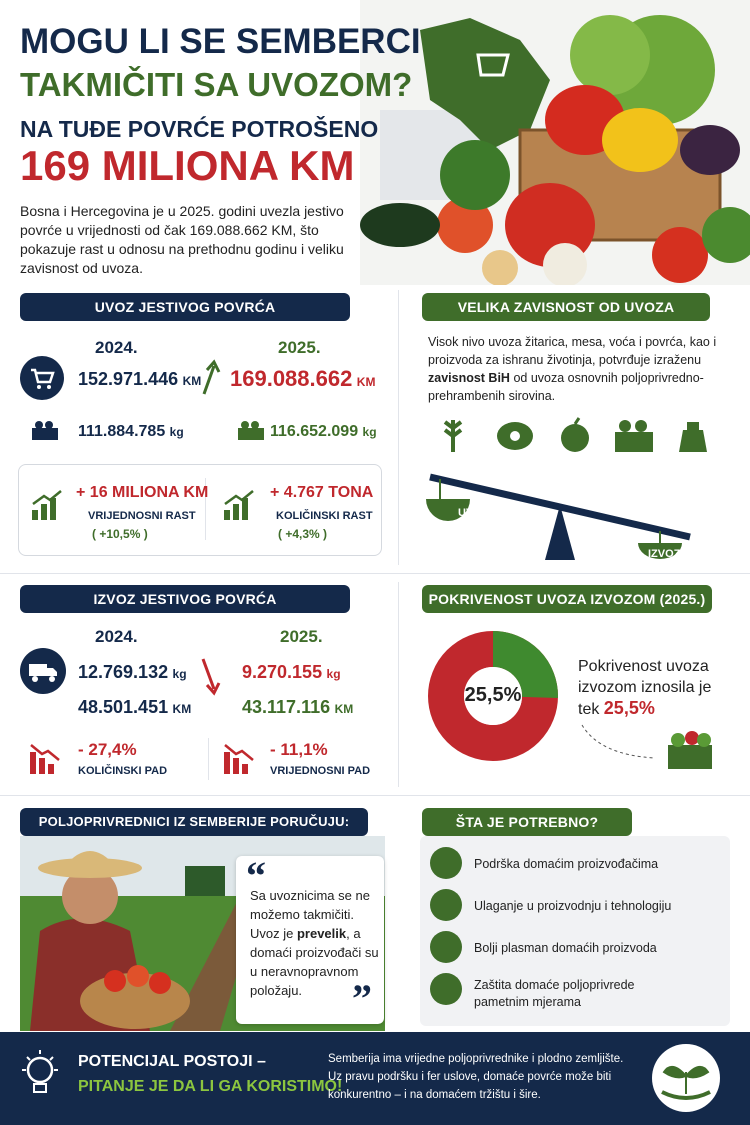  I want to click on crate-illustration, so click(646, 746).